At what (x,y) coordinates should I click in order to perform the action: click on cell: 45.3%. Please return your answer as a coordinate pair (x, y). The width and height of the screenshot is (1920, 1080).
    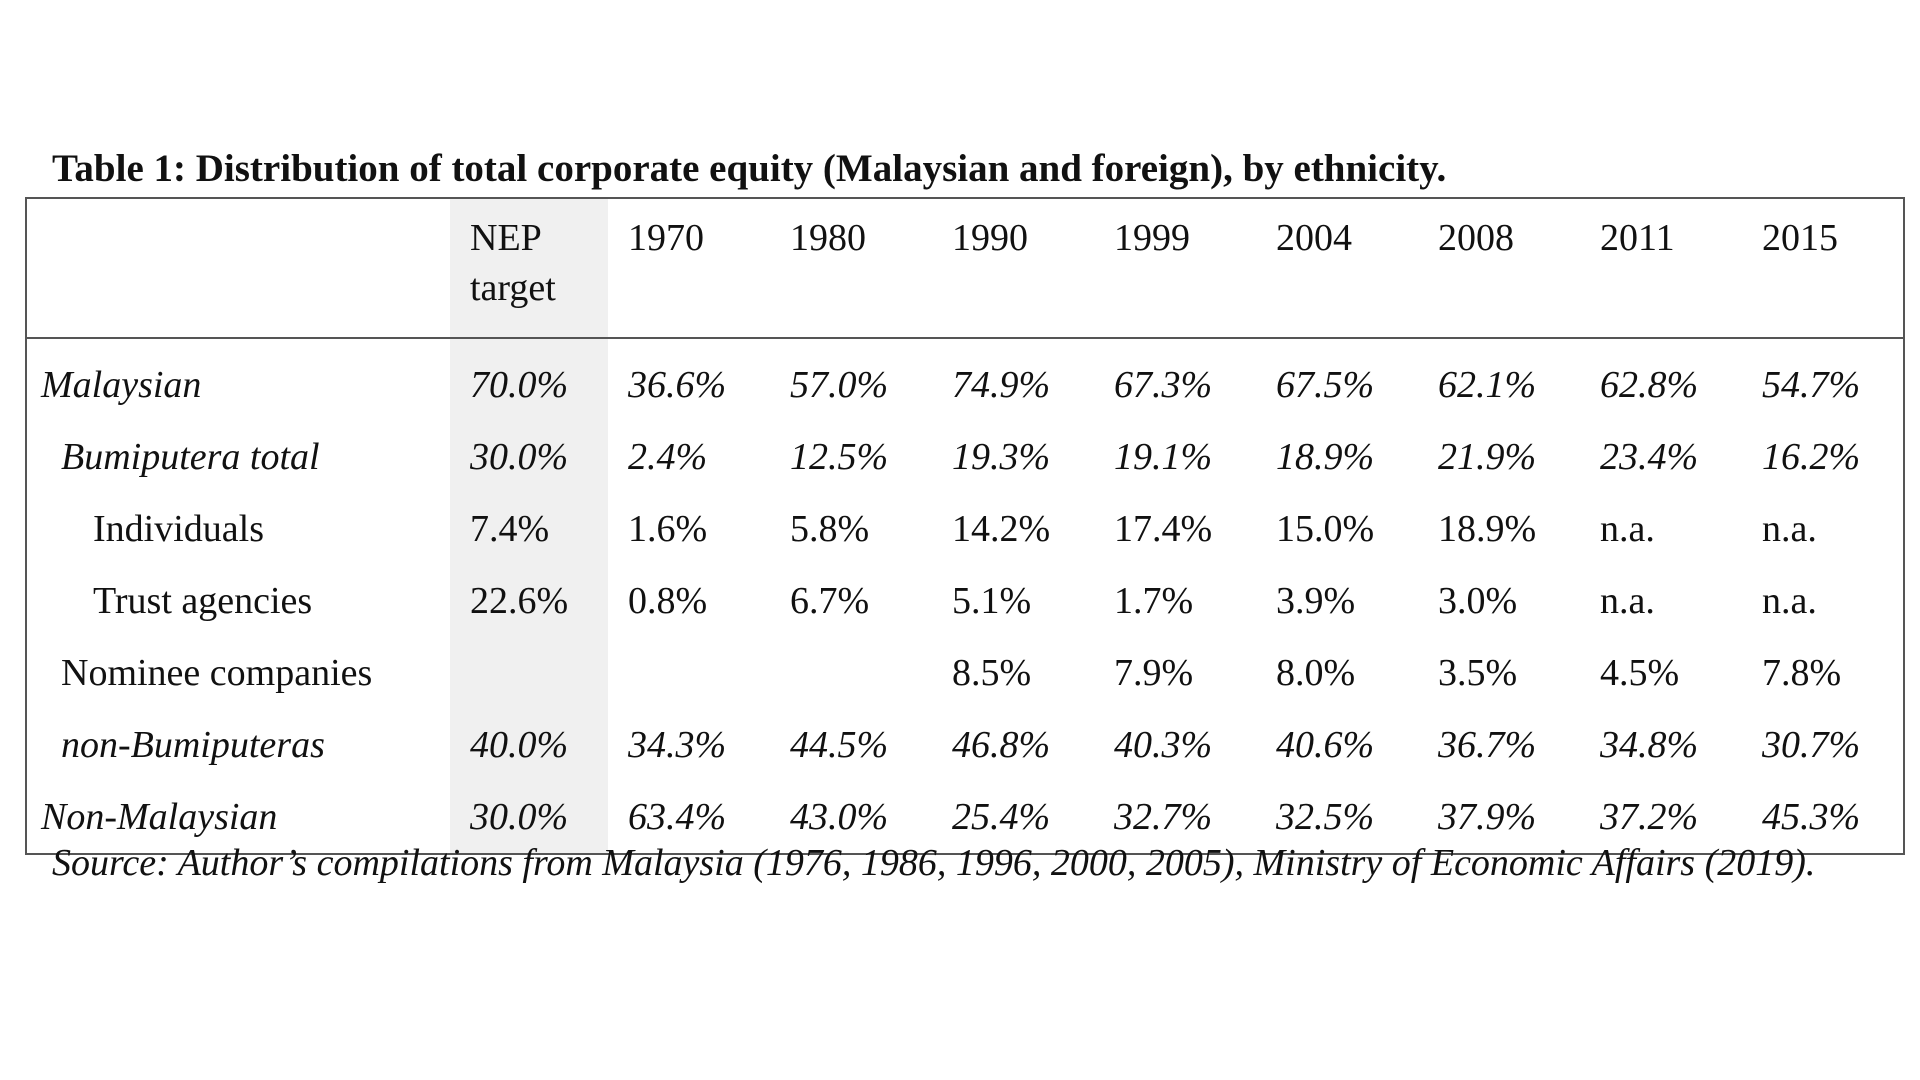
    Looking at the image, I should click on (1811, 817).